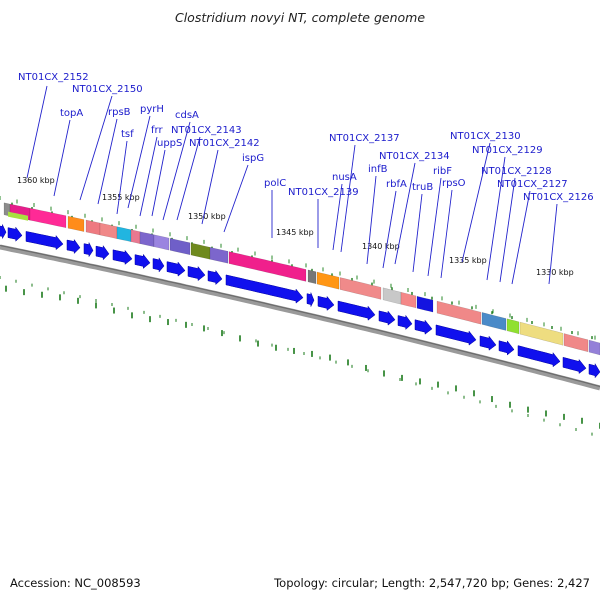  What do you see at coordinates (121, 197) in the screenshot?
I see `kbp-tick-label: 1355 kbp` at bounding box center [121, 197].